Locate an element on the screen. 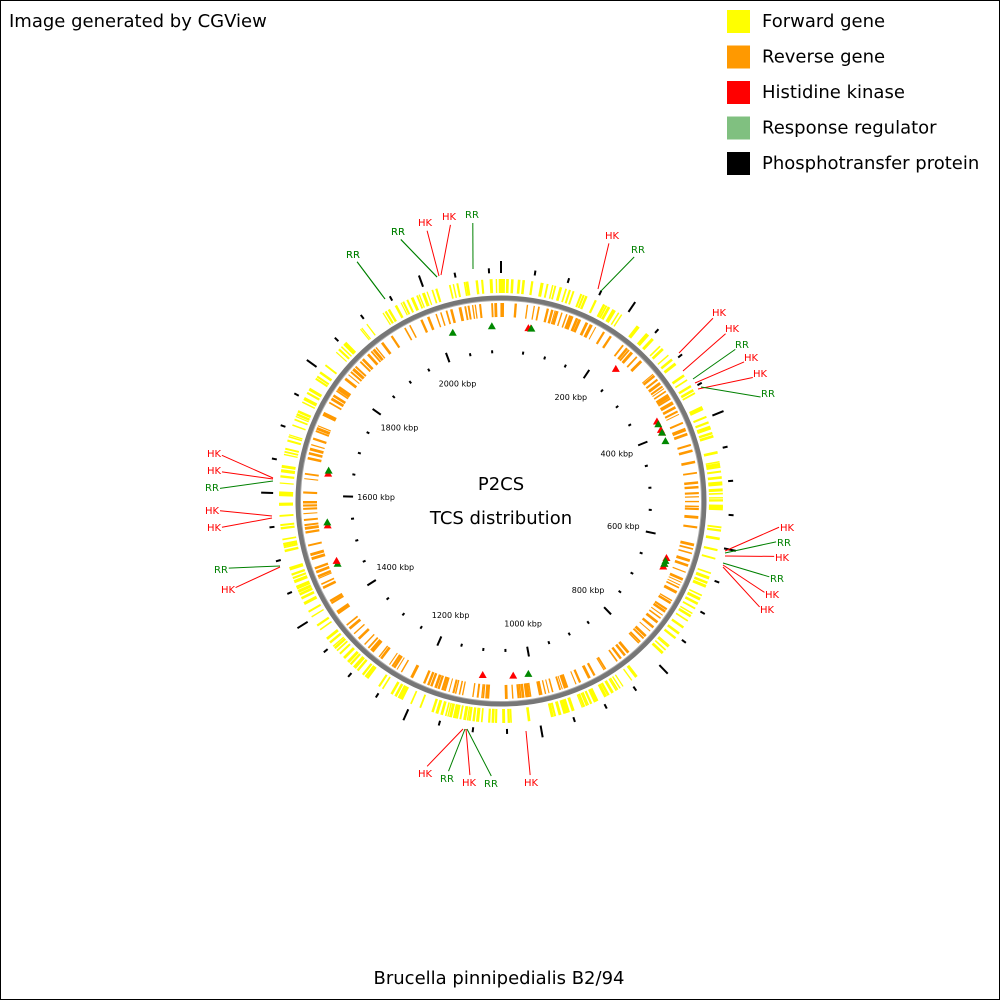  center-title: P2CS is located at coordinates (501, 484).